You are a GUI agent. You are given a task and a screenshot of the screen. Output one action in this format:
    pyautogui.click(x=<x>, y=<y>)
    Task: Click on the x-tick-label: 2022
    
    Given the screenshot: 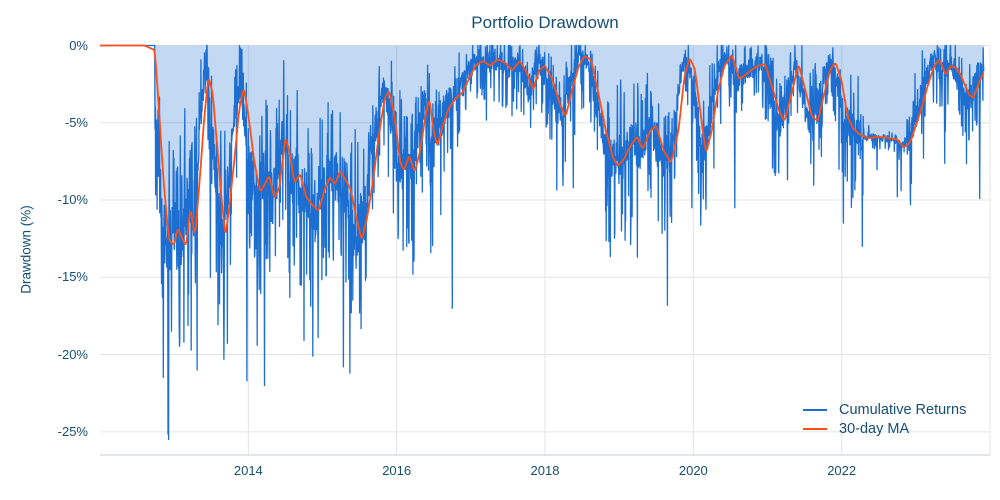 What is the action you would take?
    pyautogui.click(x=842, y=470)
    